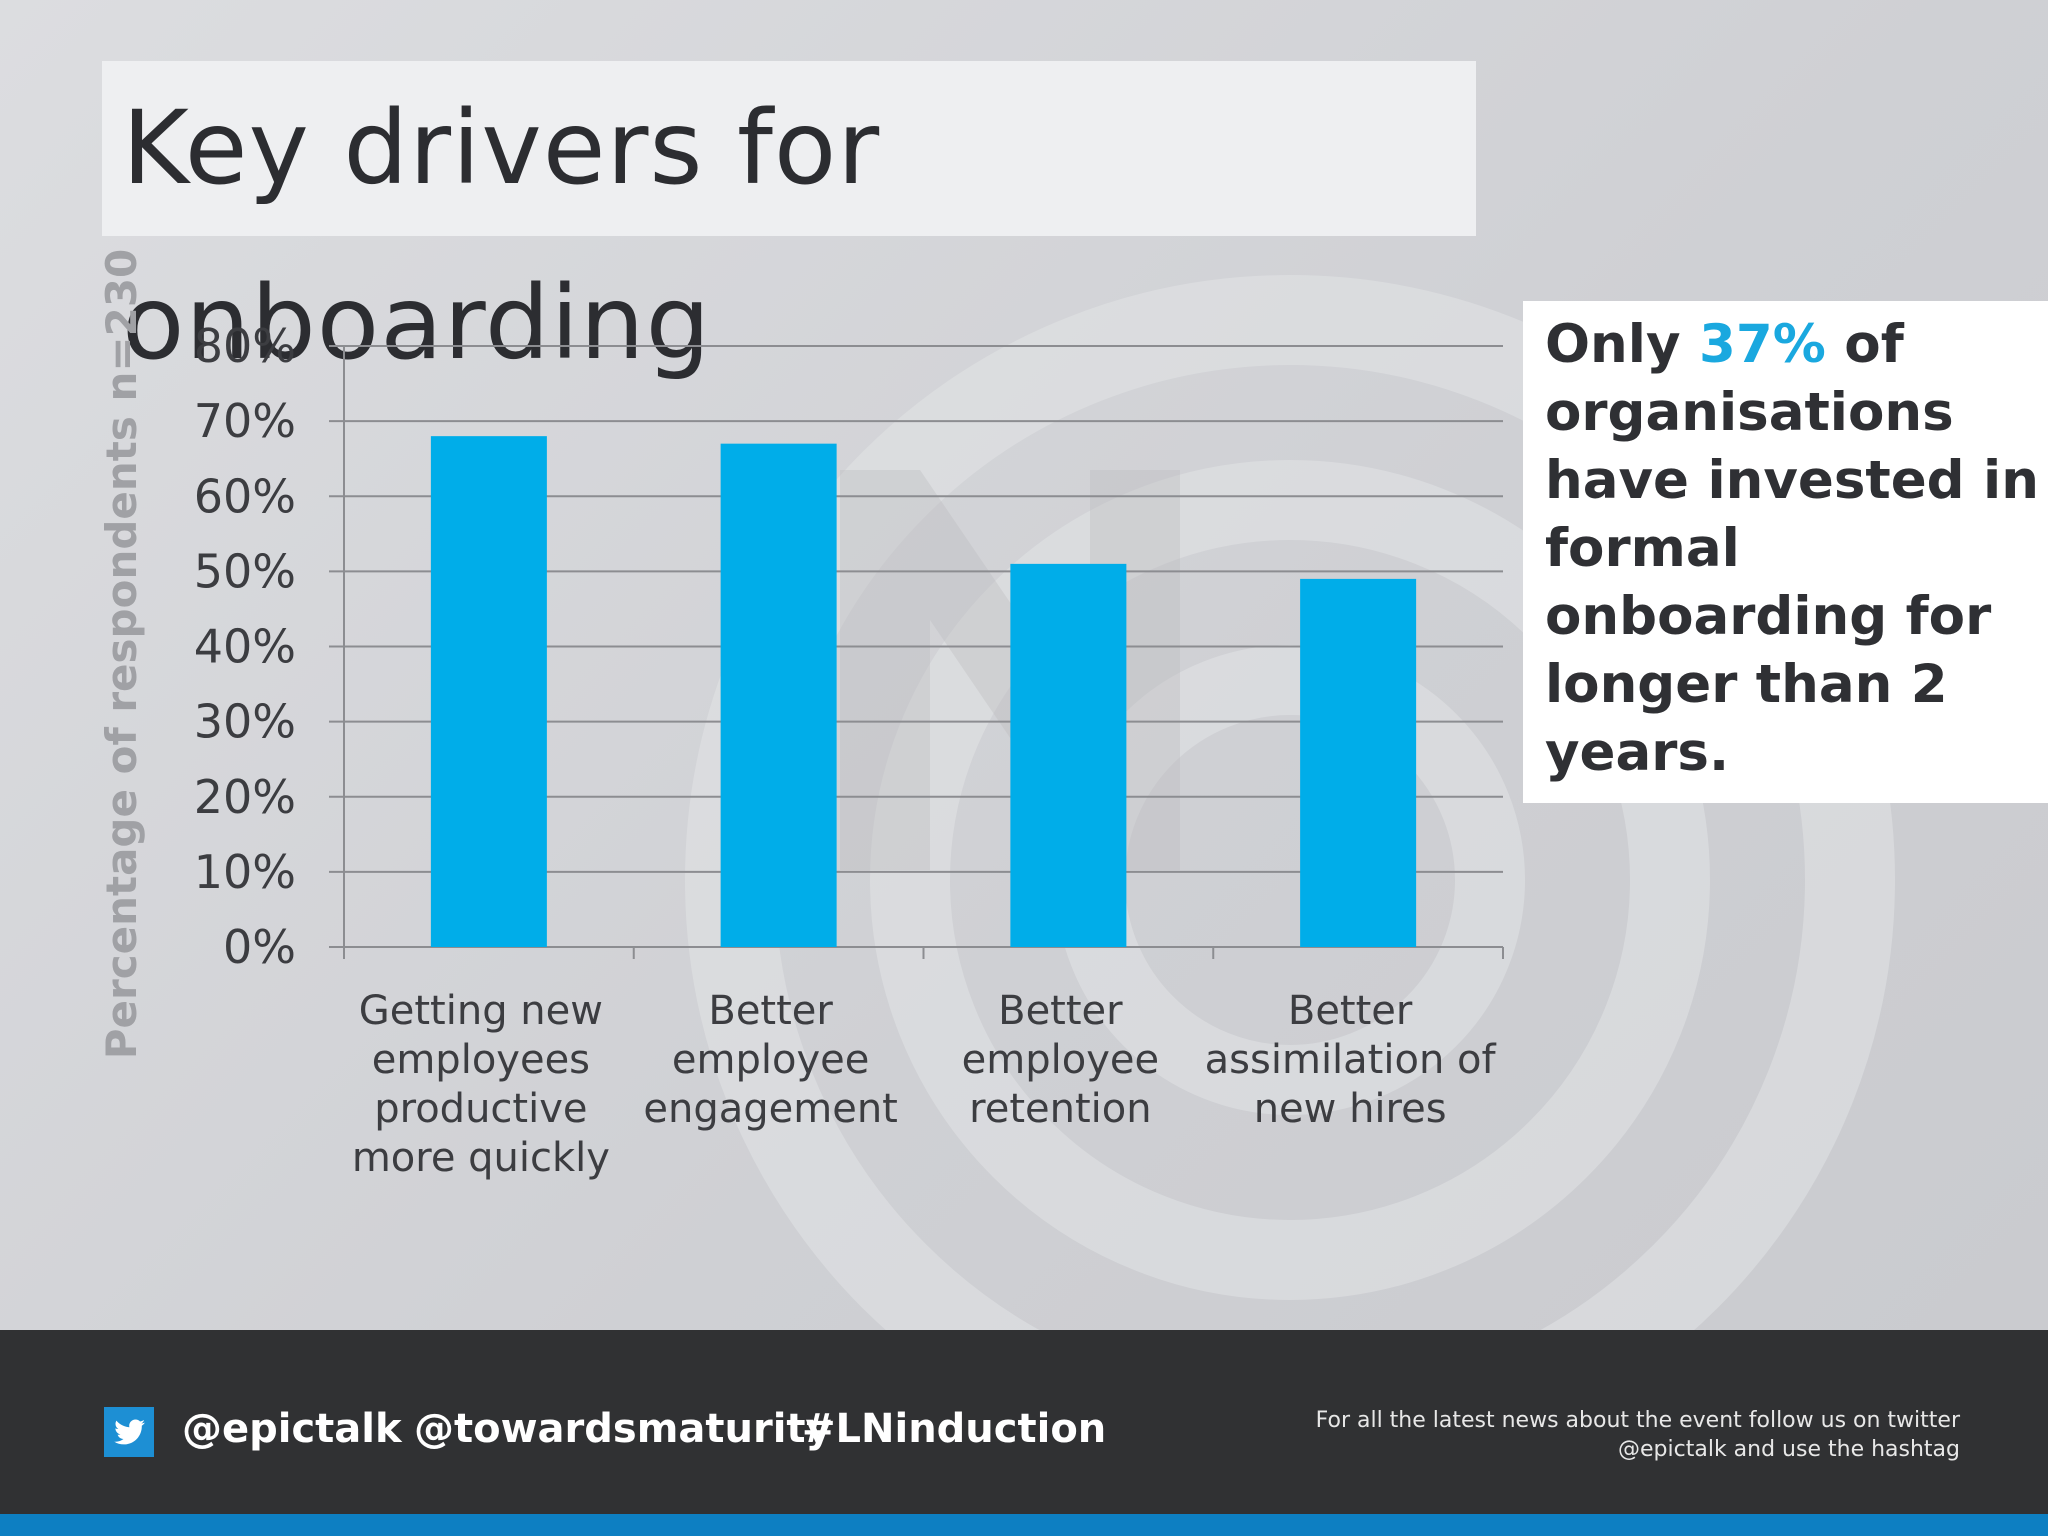 The width and height of the screenshot is (2048, 1536). Describe the element at coordinates (1351, 1060) in the screenshot. I see `x-category-label: Better assimilation of new hires` at that location.